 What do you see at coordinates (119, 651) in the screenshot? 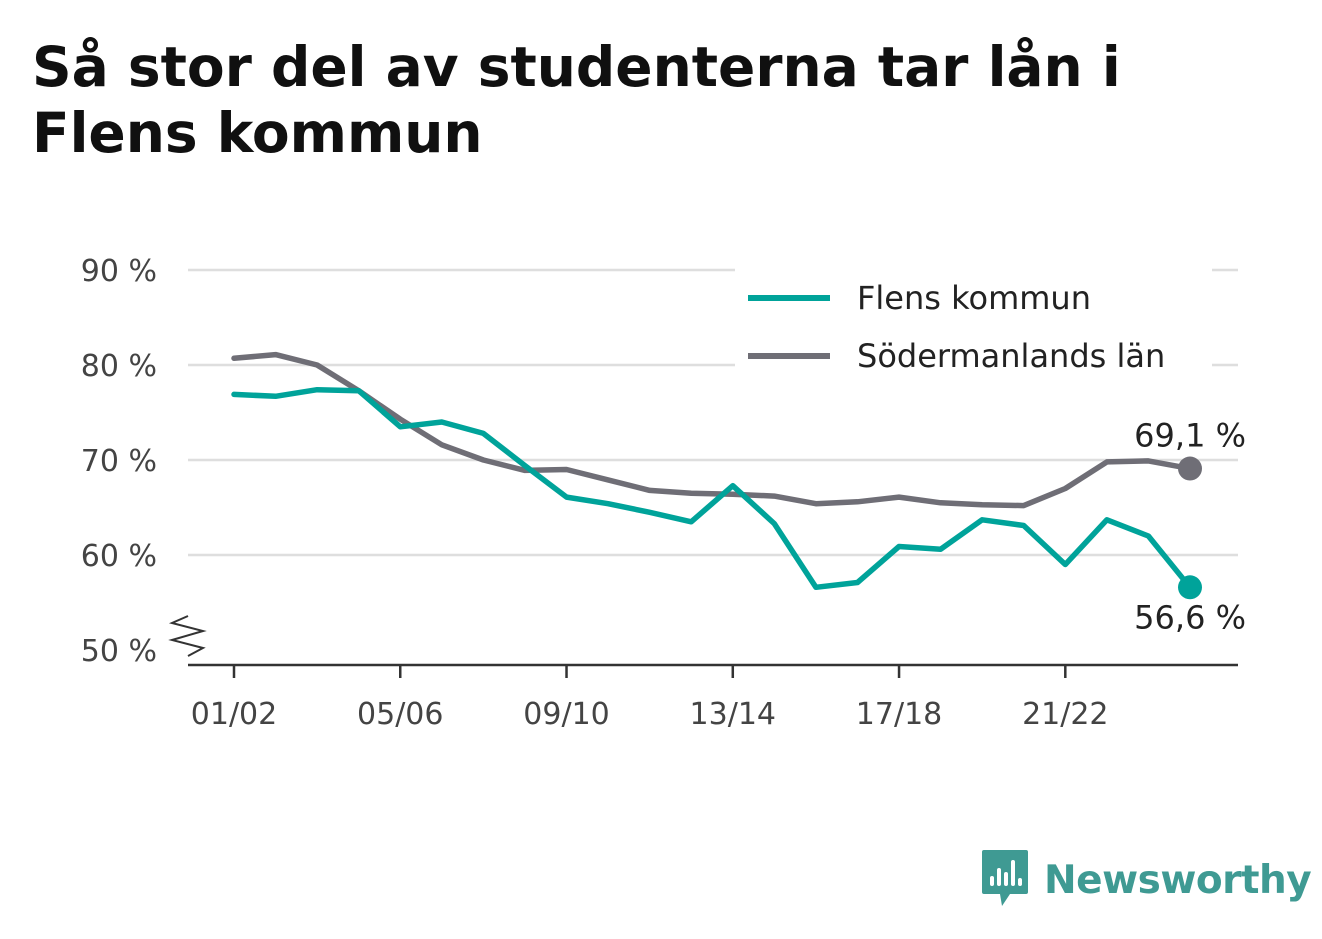
I see `y-tick-label: 50 %` at bounding box center [119, 651].